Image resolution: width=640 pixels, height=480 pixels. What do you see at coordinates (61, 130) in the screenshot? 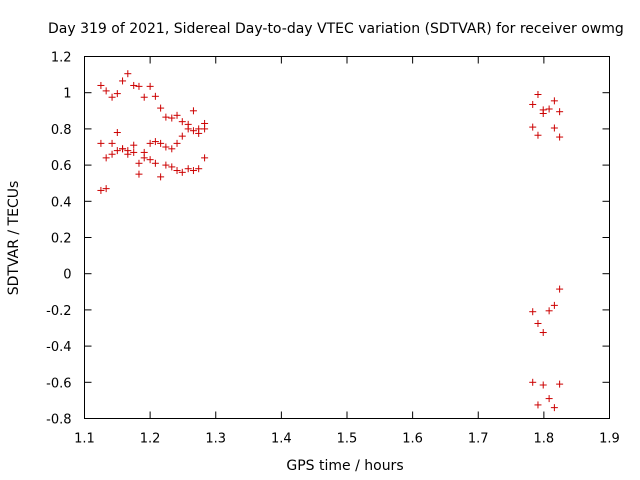
I see `y-tick-label: 0.8` at bounding box center [61, 130].